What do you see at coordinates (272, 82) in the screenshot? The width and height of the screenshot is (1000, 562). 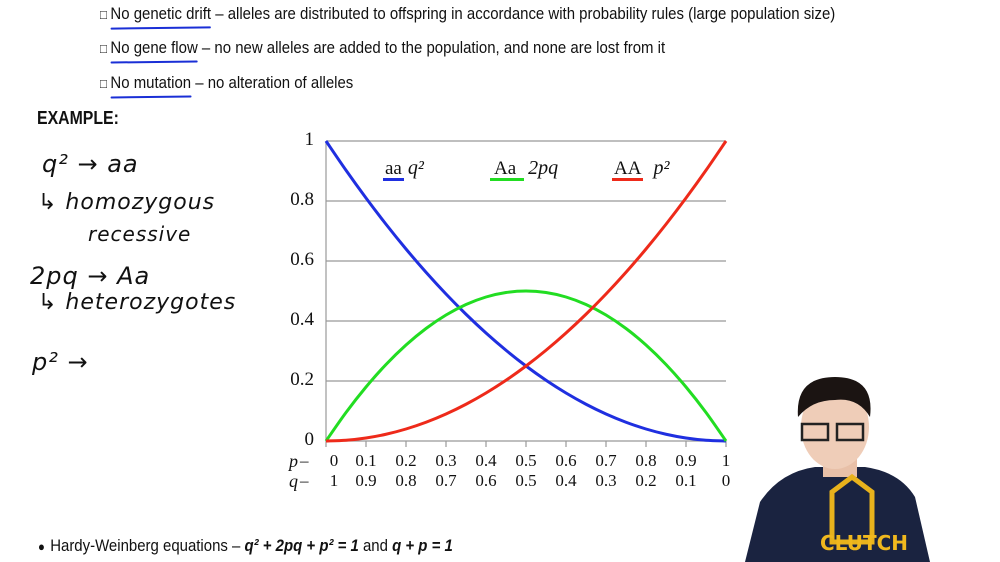 I see `bullet-text: – no alteration of alleles` at bounding box center [272, 82].